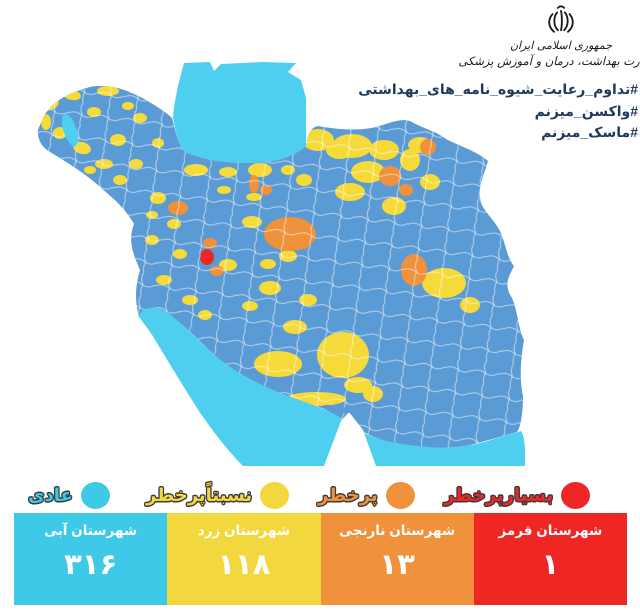 The image size is (640, 616). What do you see at coordinates (589, 132) in the screenshot?
I see `hashtag-mask: #ماسک_میزنم` at bounding box center [589, 132].